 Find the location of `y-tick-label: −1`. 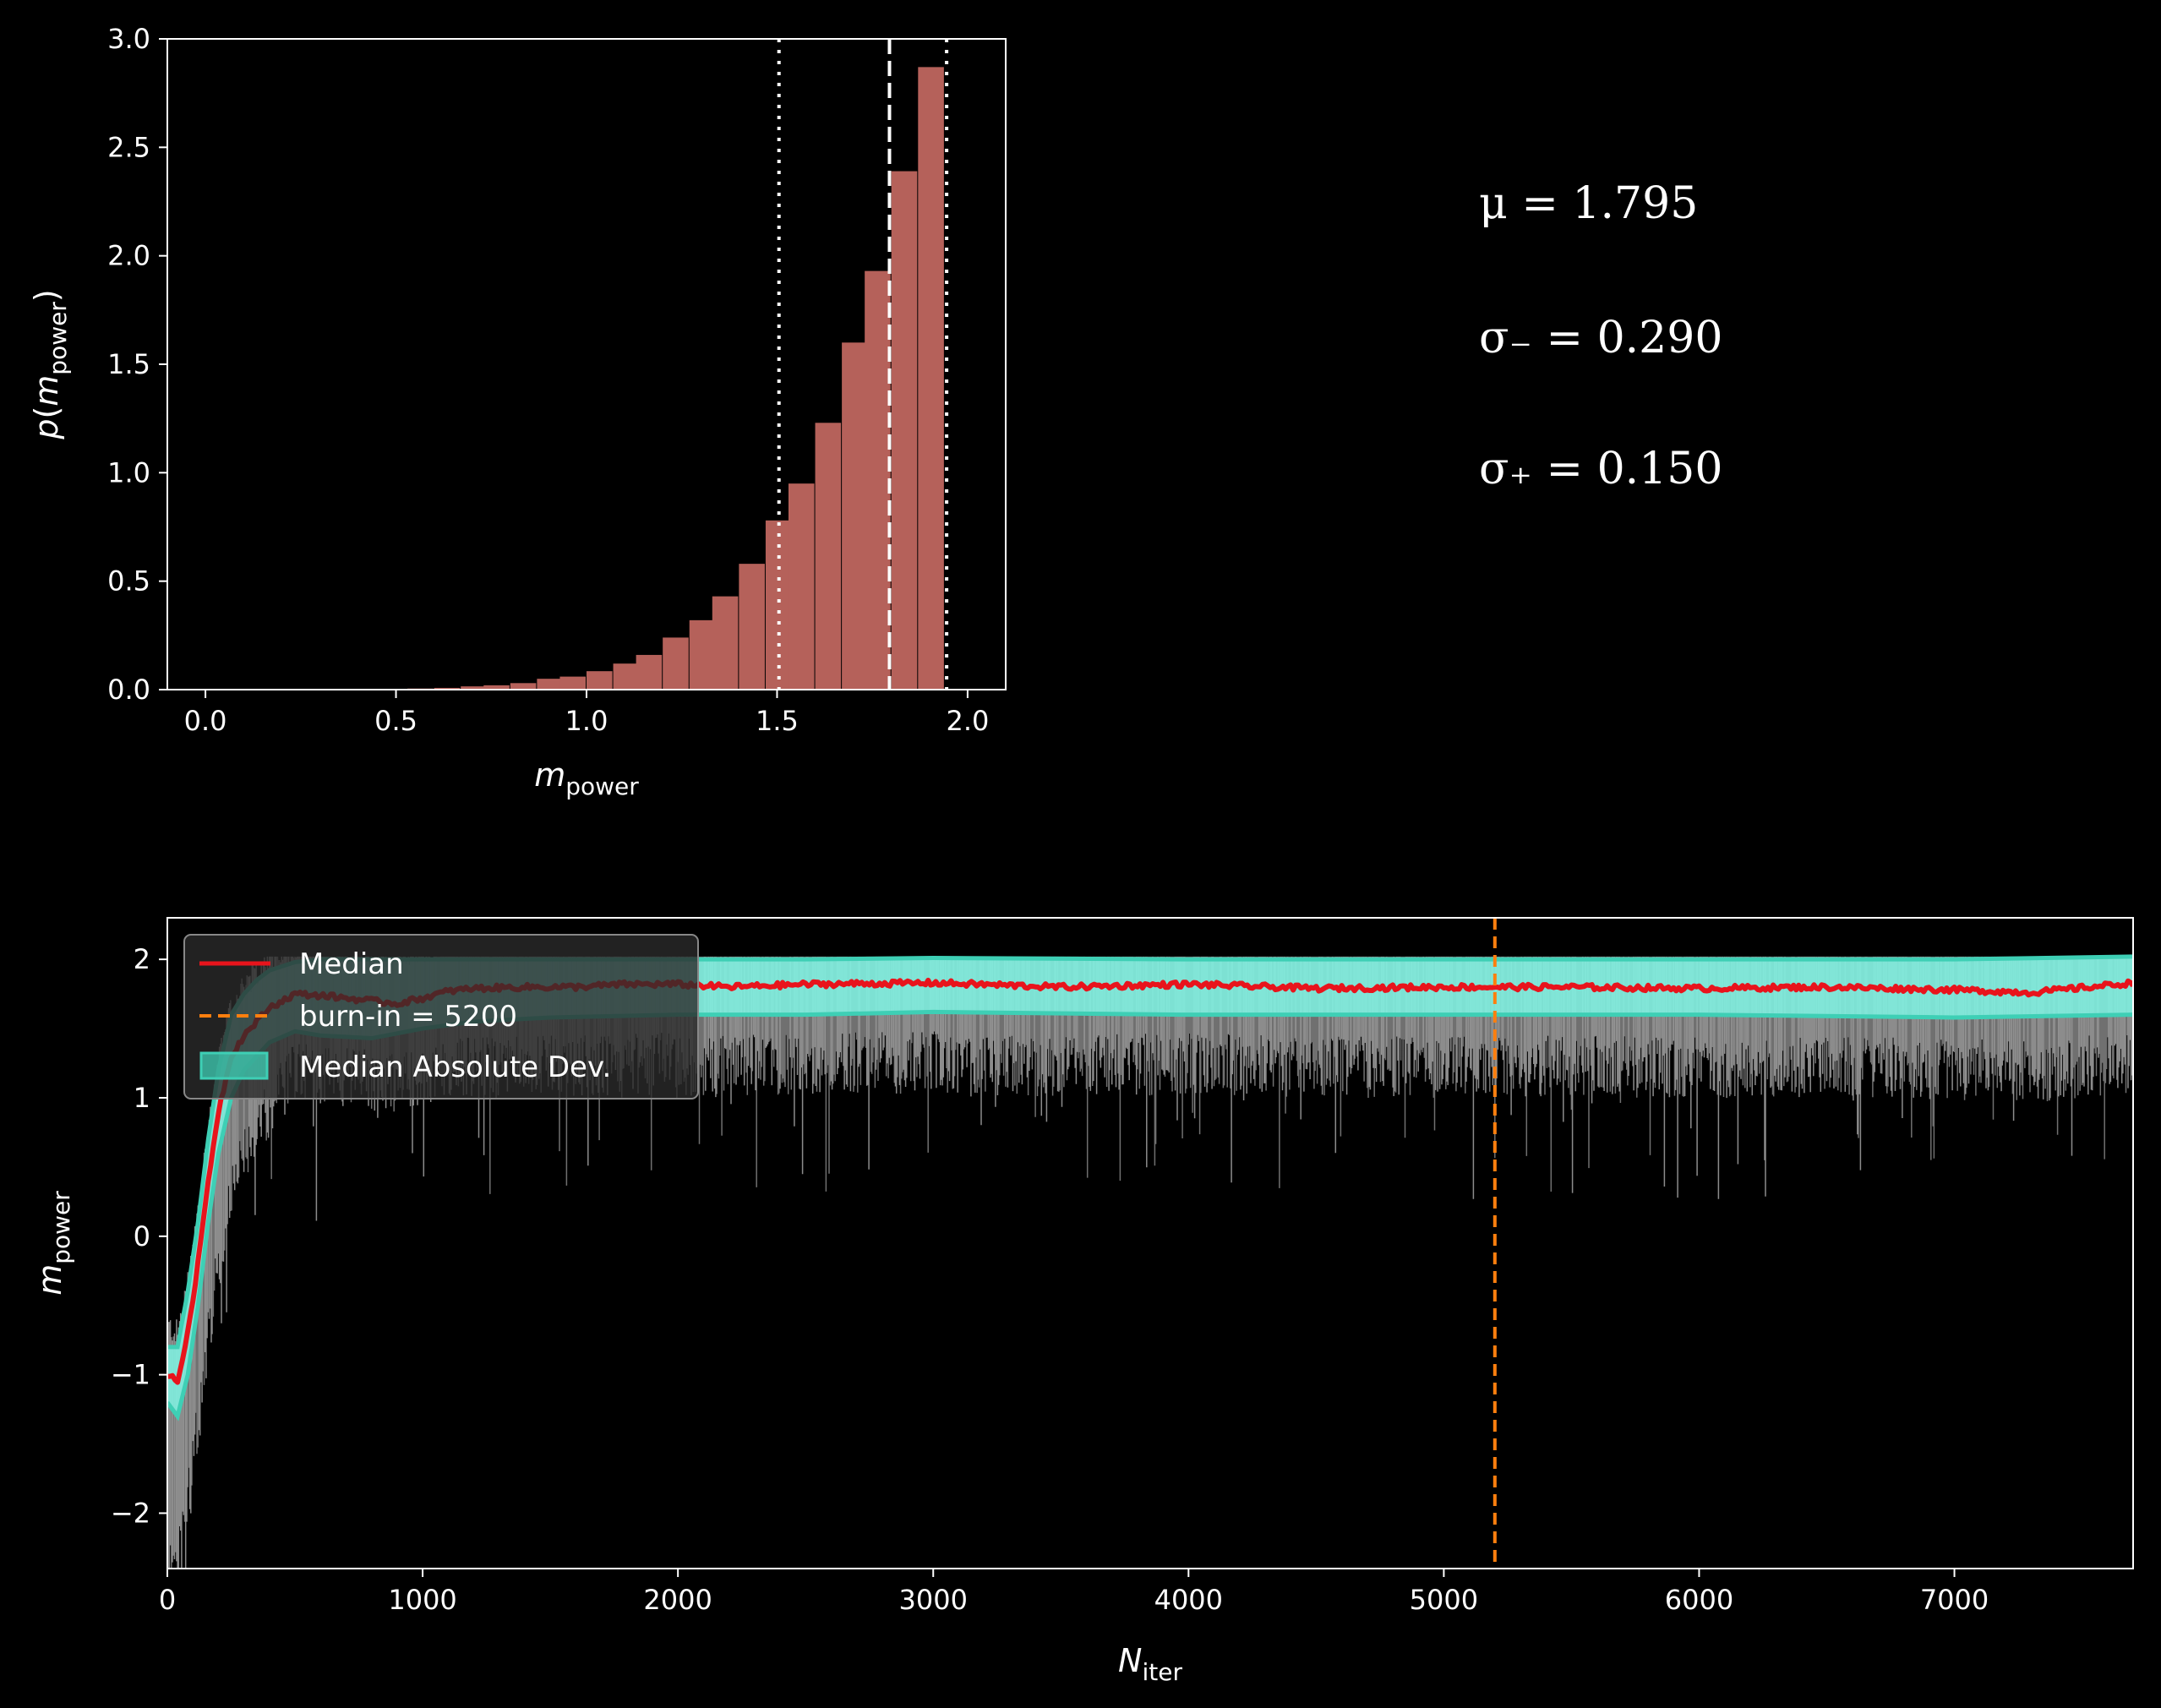

y-tick-label: −1 is located at coordinates (130, 1375).